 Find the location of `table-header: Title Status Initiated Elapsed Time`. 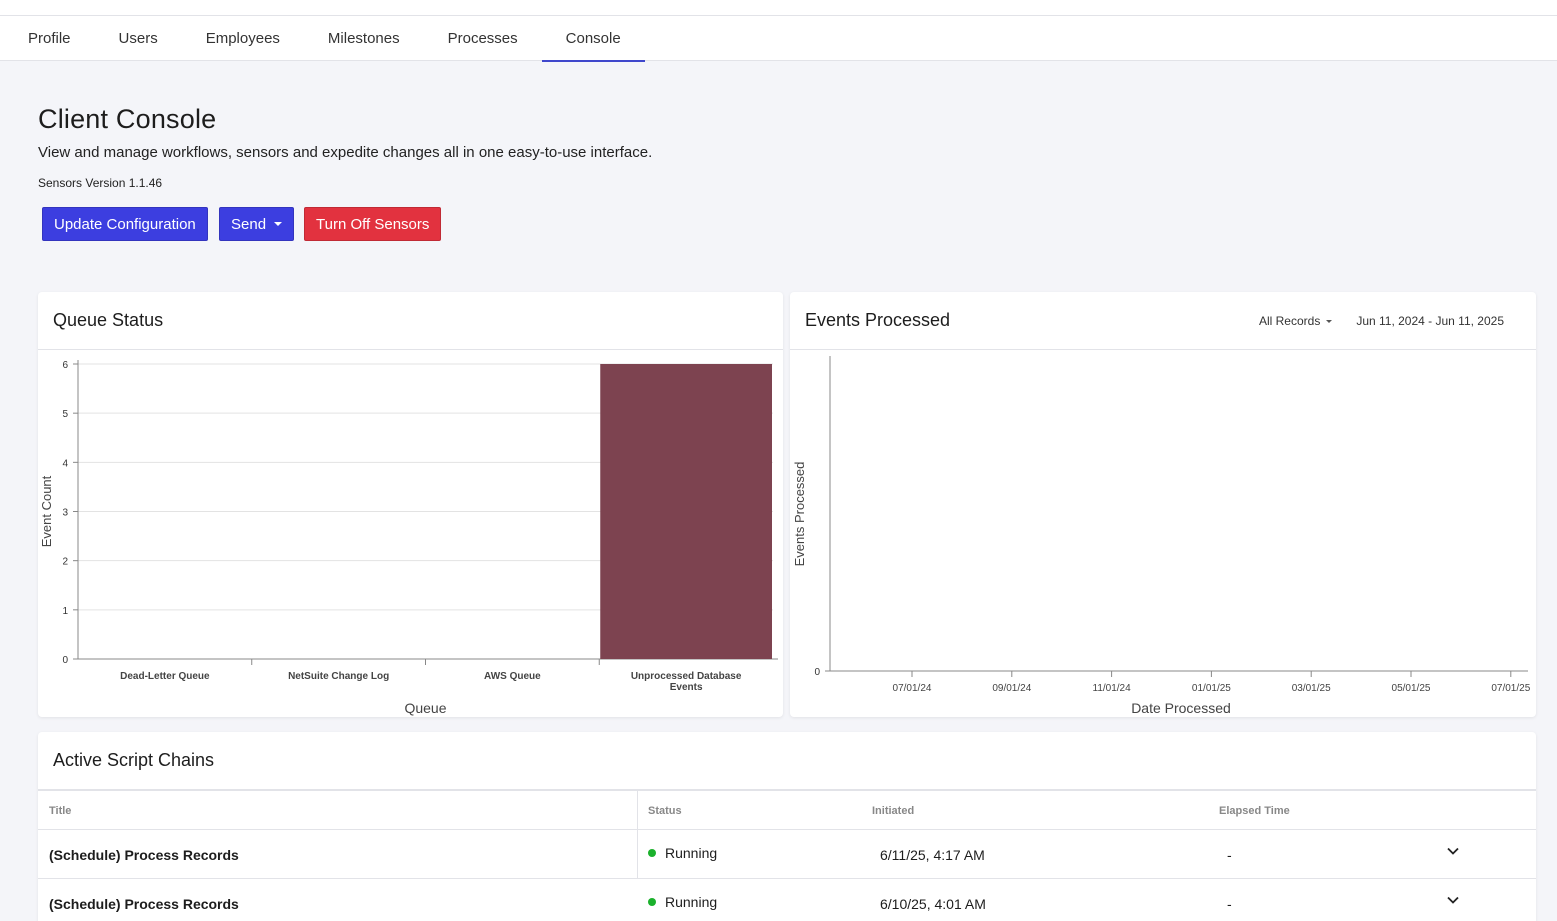

table-header: Title Status Initiated Elapsed Time is located at coordinates (787, 810).